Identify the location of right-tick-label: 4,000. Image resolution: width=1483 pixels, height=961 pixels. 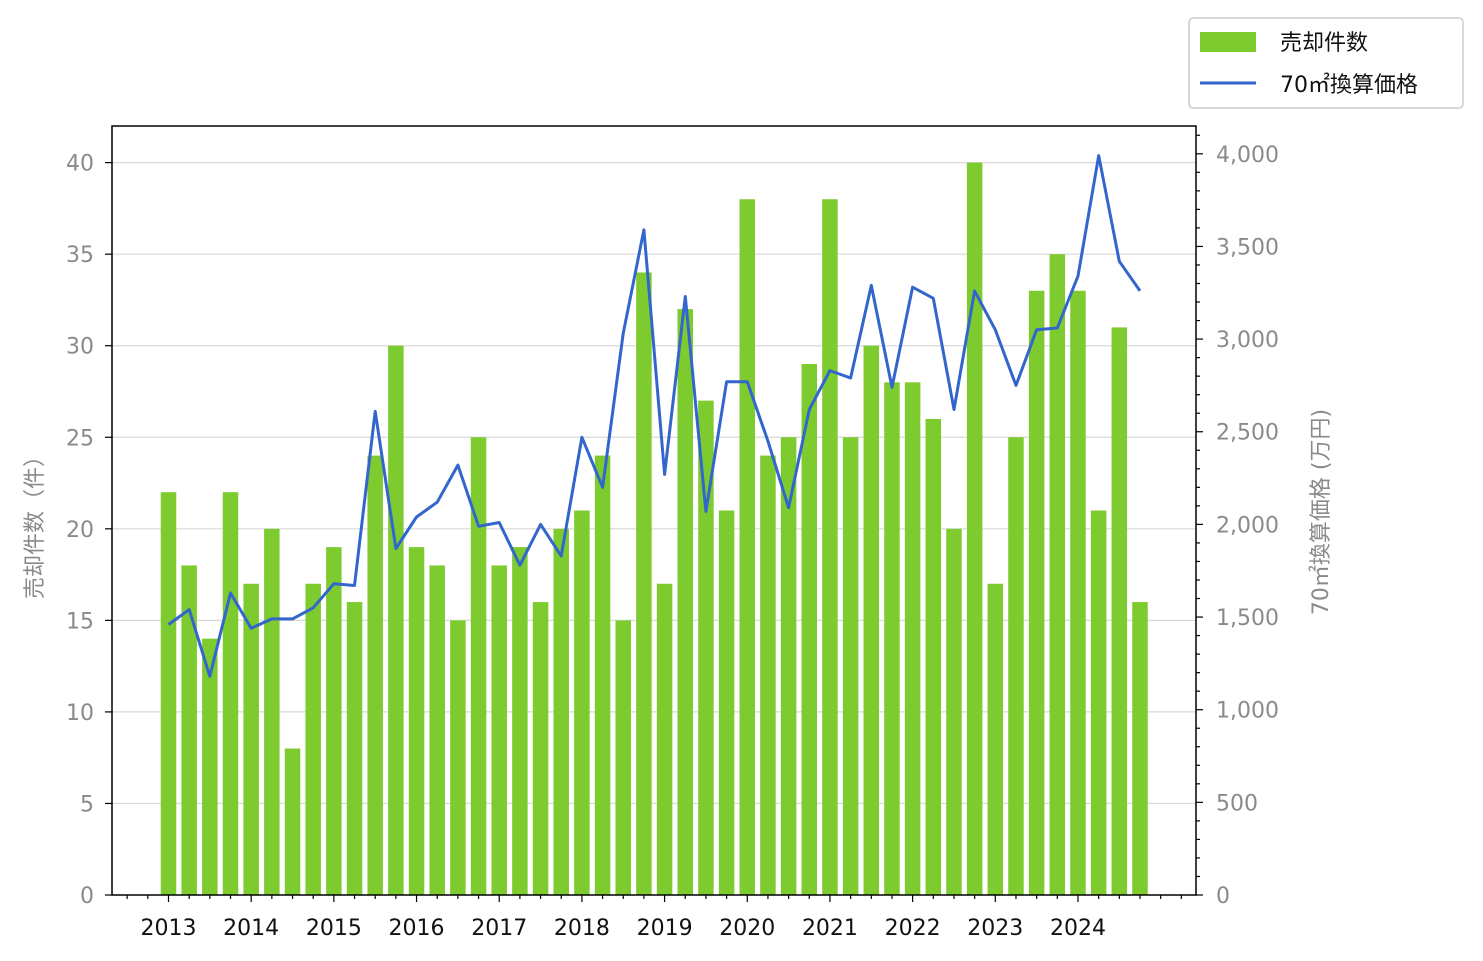
(1247, 155).